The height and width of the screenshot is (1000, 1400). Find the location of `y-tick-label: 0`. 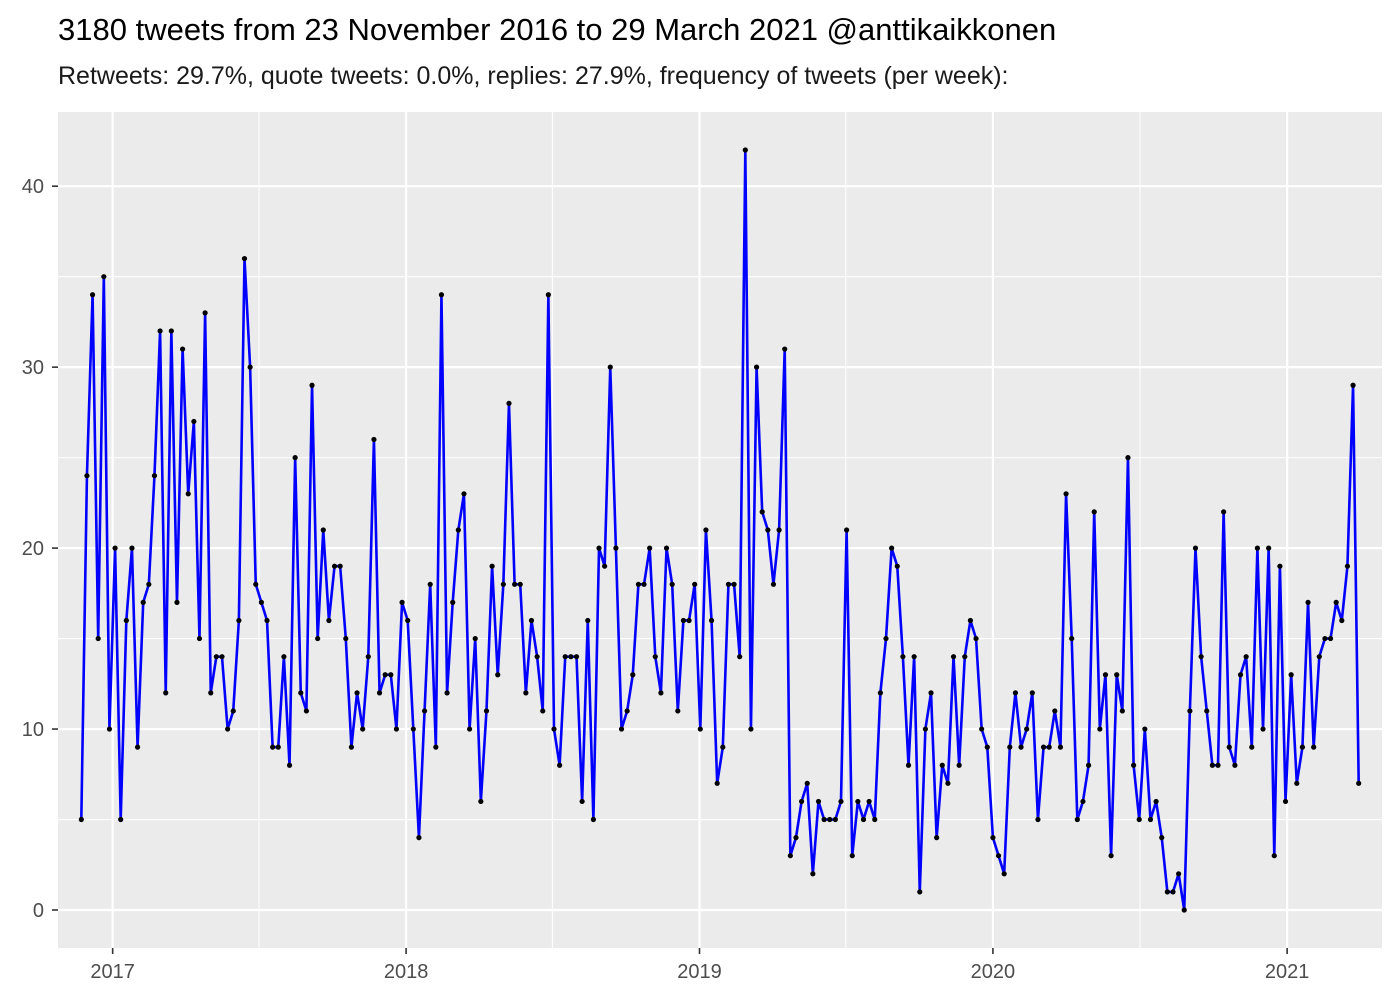

y-tick-label: 0 is located at coordinates (38, 911).